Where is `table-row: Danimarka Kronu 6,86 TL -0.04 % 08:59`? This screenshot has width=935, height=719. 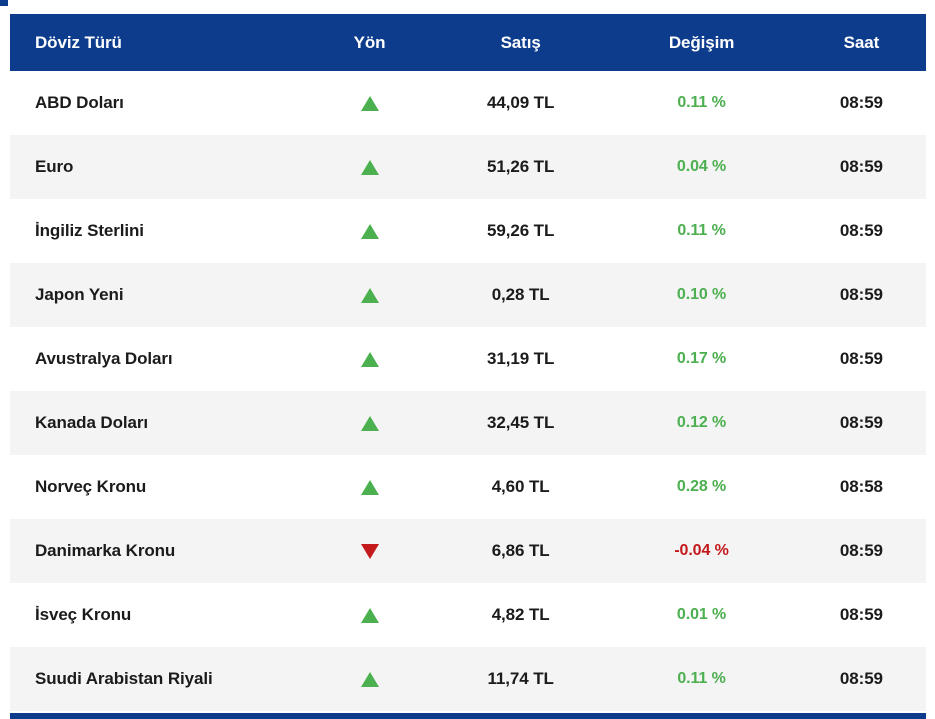 table-row: Danimarka Kronu 6,86 TL -0.04 % 08:59 is located at coordinates (468, 551).